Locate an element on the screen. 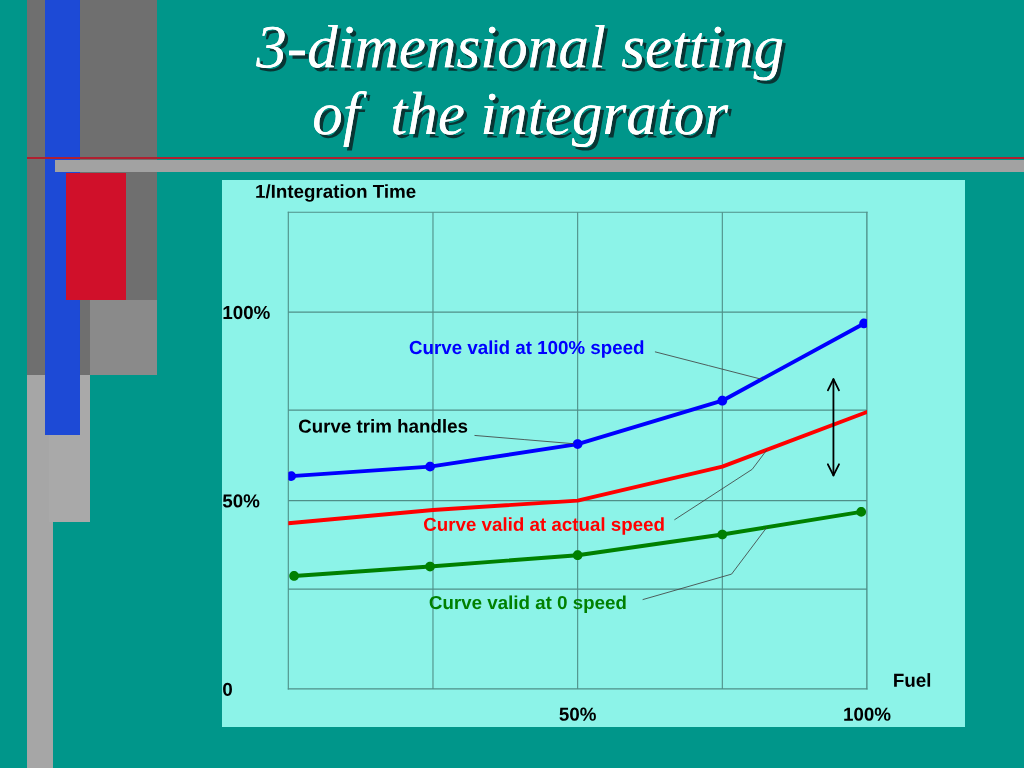  y-tick-label: 100% is located at coordinates (246, 312).